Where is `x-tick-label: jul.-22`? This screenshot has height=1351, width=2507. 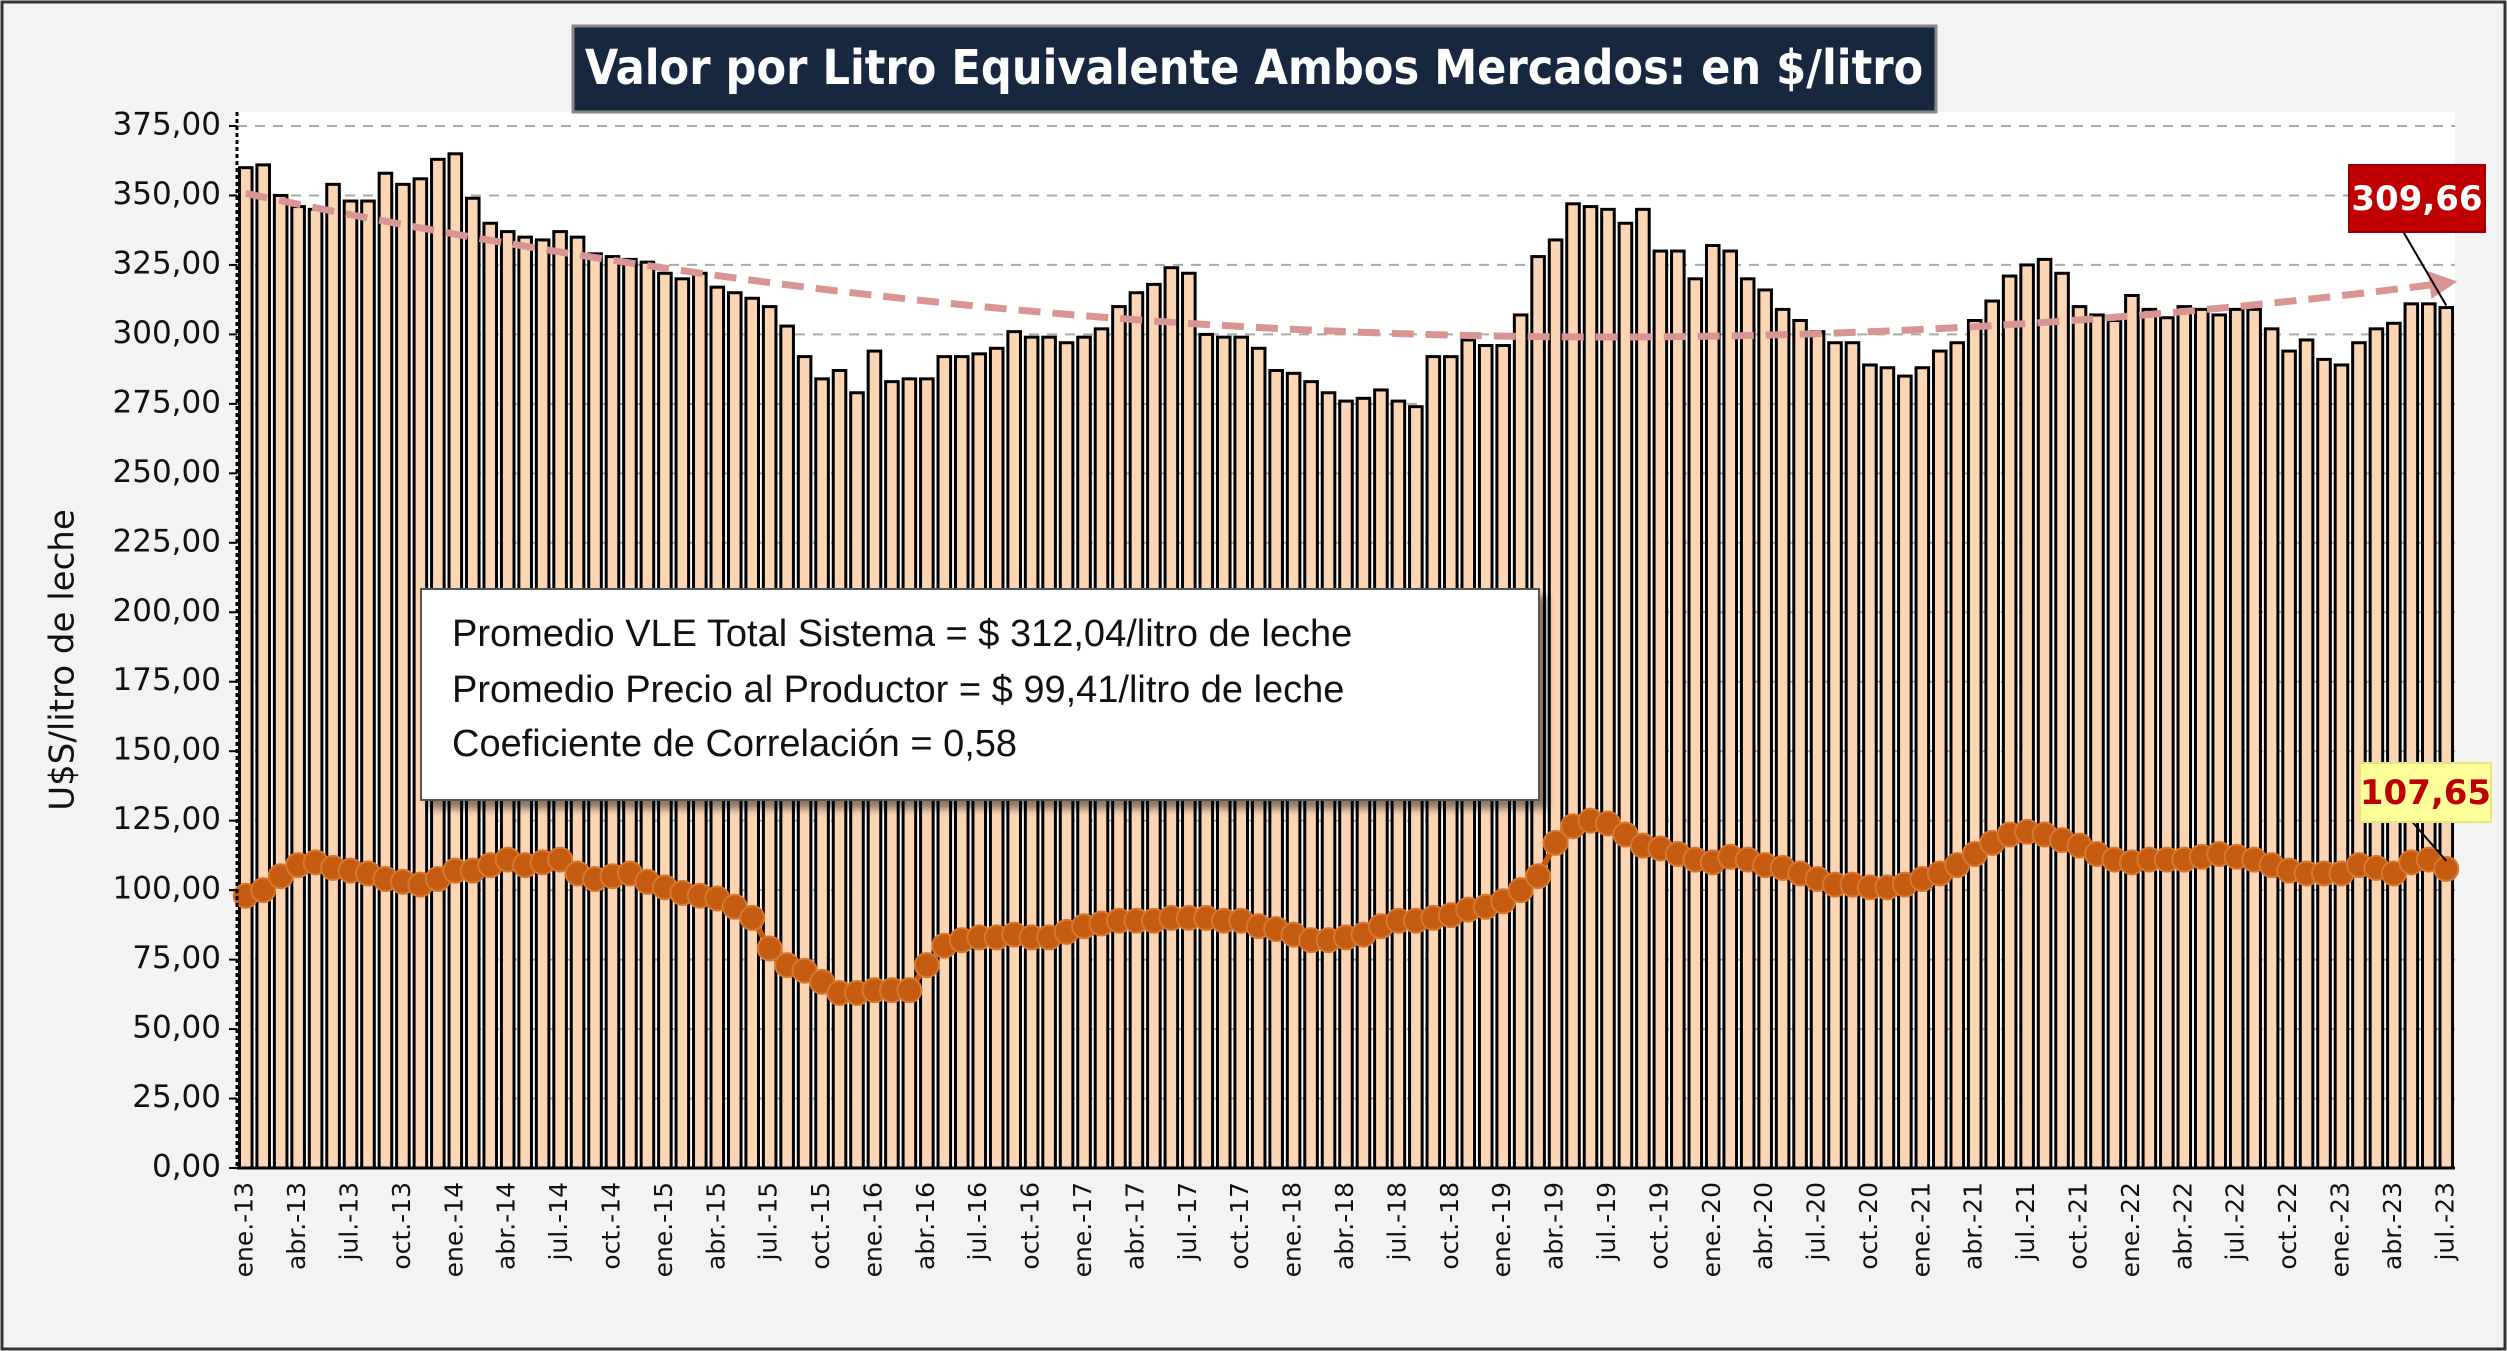 x-tick-label: jul.-22 is located at coordinates (2235, 1222).